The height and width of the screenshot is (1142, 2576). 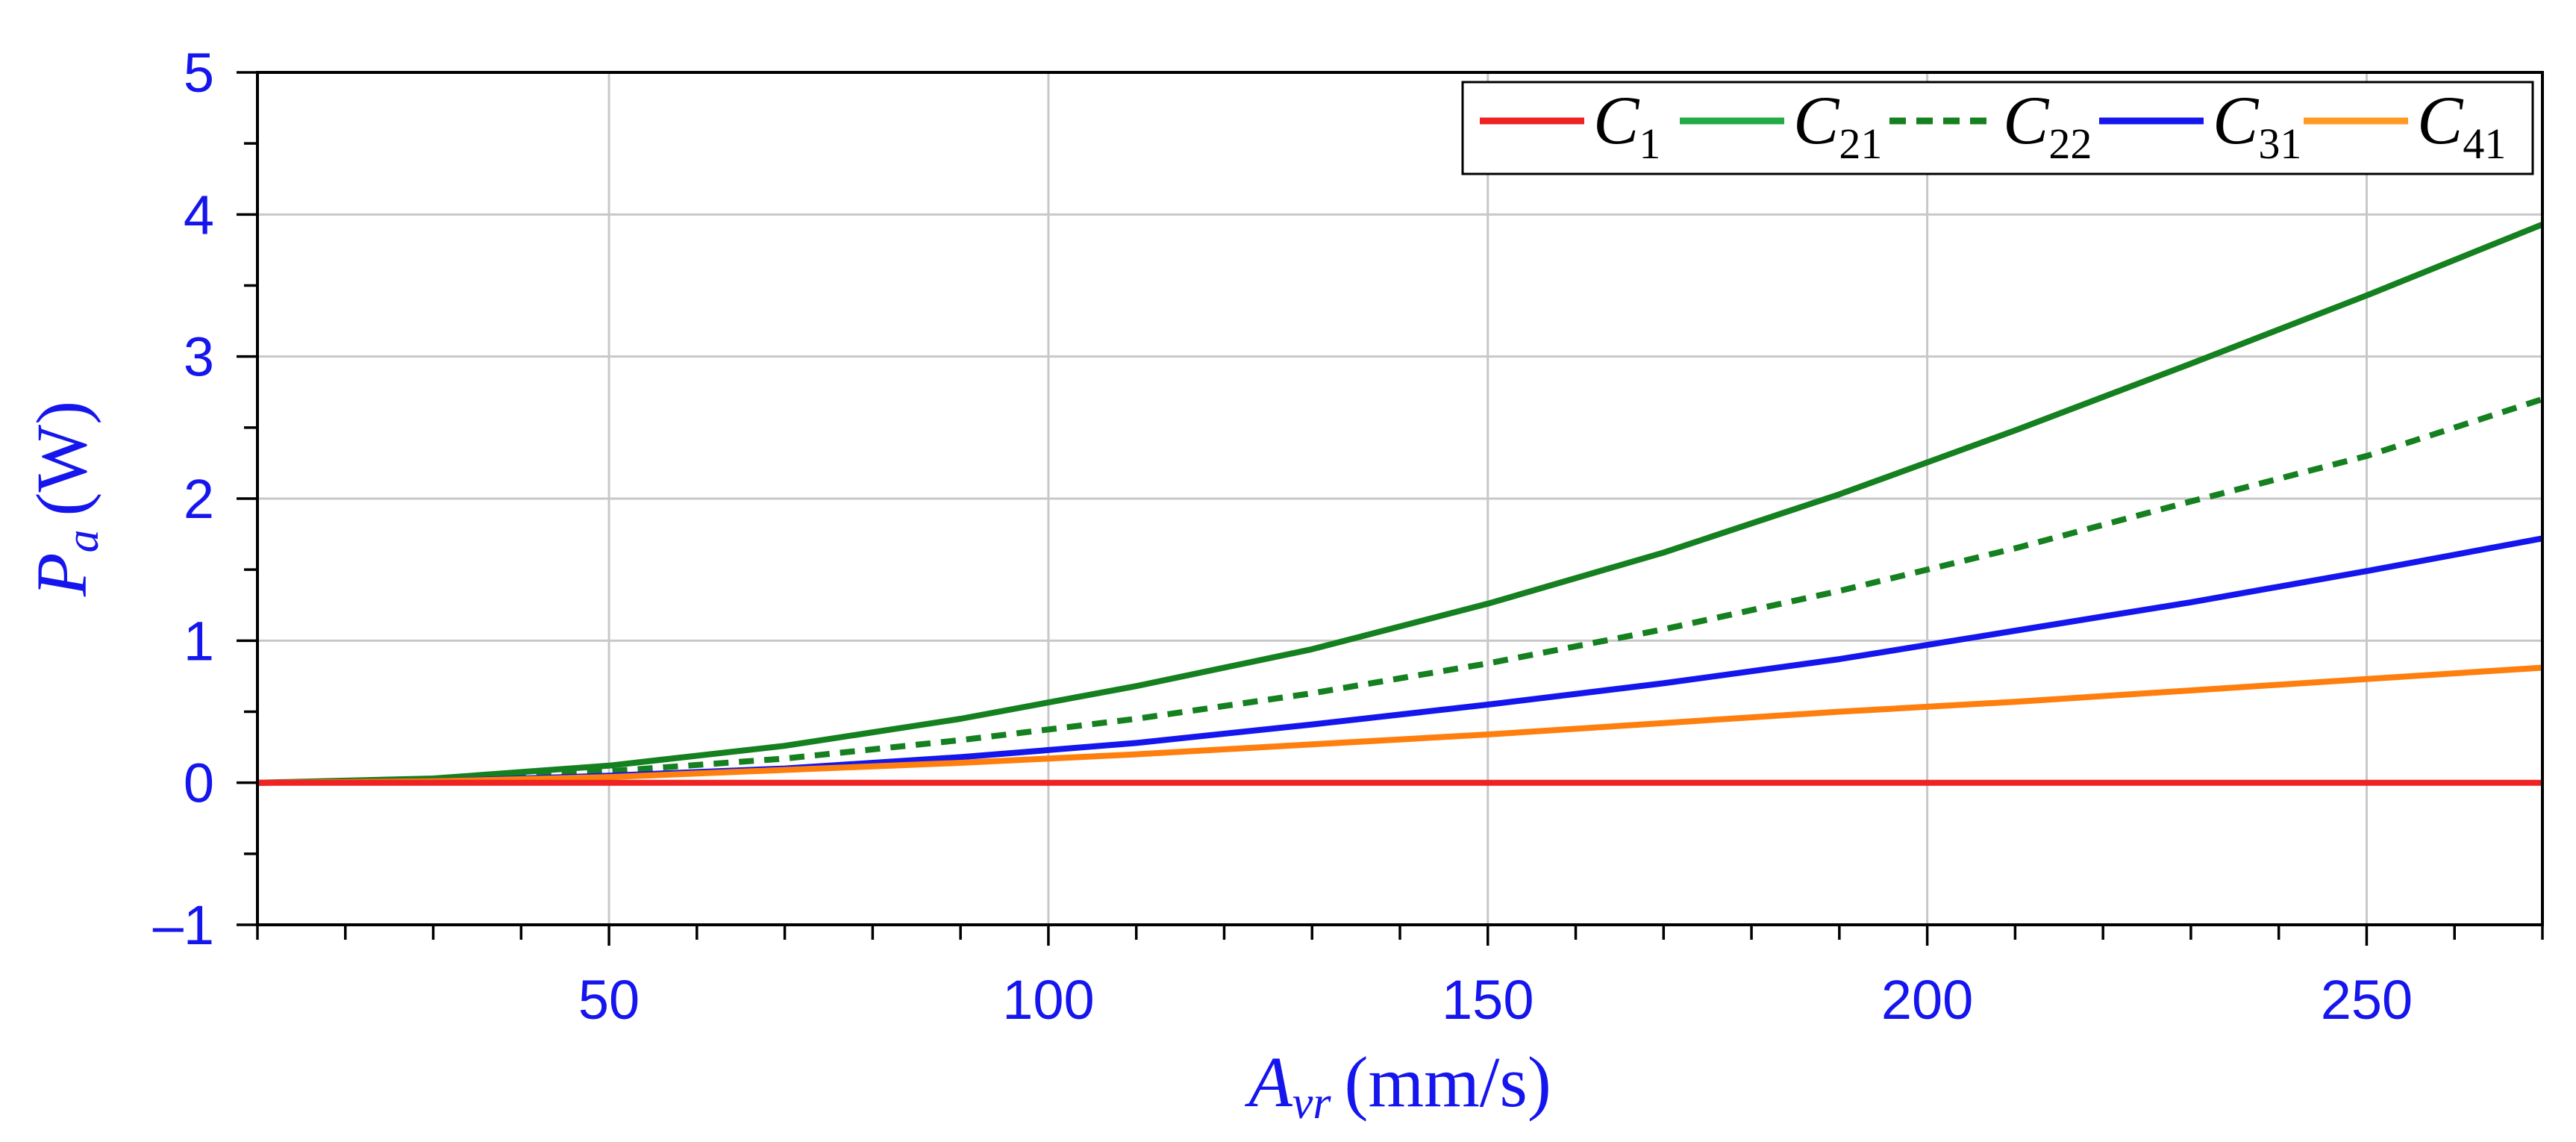 I want to click on legend-label-c22: C22, so click(x=2047, y=125).